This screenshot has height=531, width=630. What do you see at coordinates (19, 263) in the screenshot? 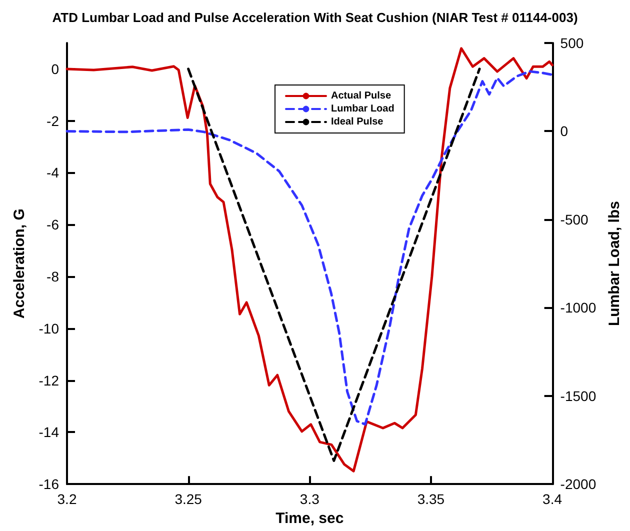
I see `y-axis-title: Acceleration, G` at bounding box center [19, 263].